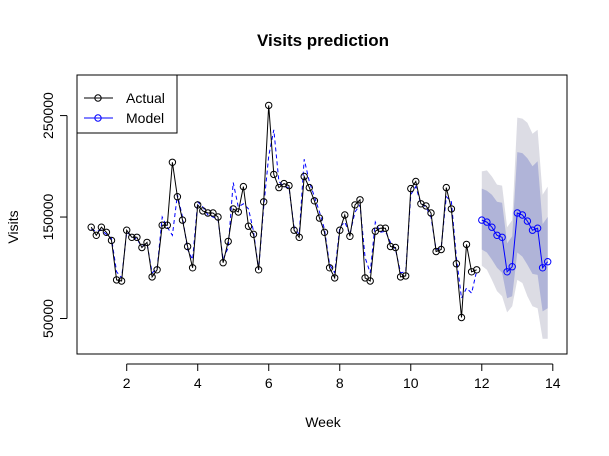 This screenshot has height=456, width=609. Describe the element at coordinates (340, 383) in the screenshot. I see `x-tick-label: 8` at that location.